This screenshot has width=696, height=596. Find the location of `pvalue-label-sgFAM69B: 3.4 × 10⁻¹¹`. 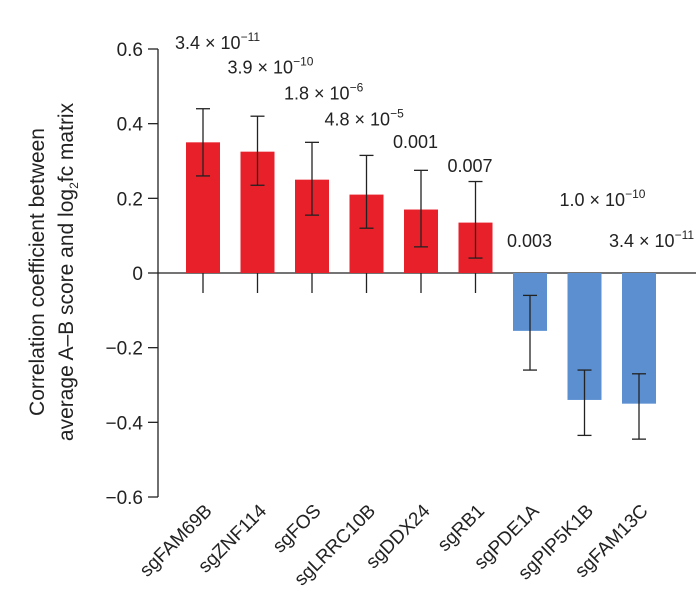

pvalue-label-sgFAM69B: 3.4 × 10⁻¹¹ is located at coordinates (217, 41).